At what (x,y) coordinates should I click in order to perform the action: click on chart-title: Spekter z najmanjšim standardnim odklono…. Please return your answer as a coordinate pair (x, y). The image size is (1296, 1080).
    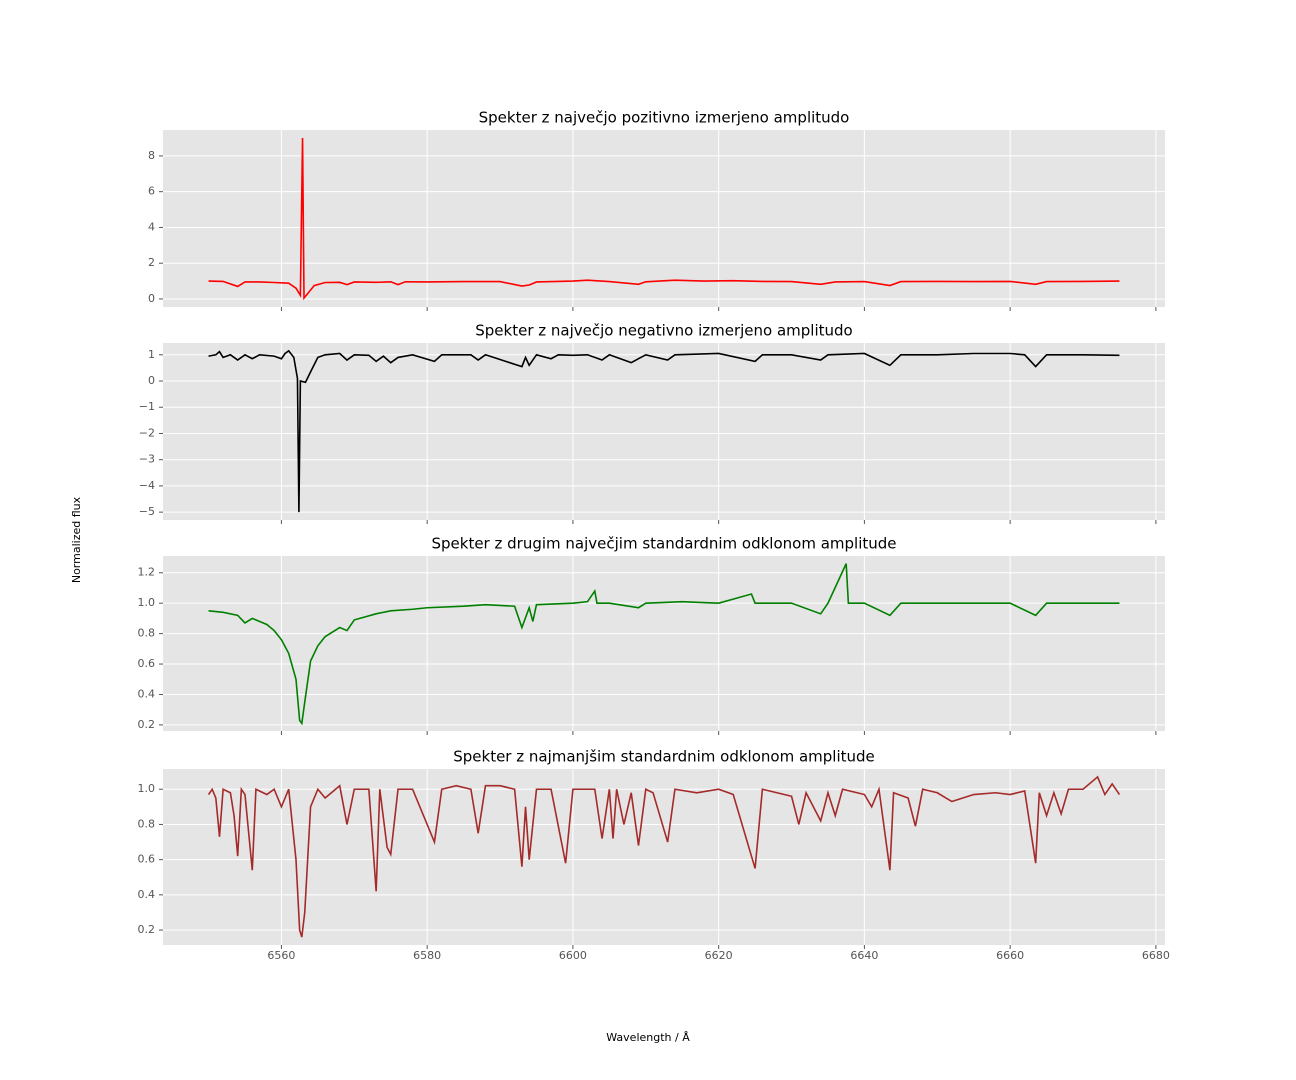
    Looking at the image, I should click on (664, 757).